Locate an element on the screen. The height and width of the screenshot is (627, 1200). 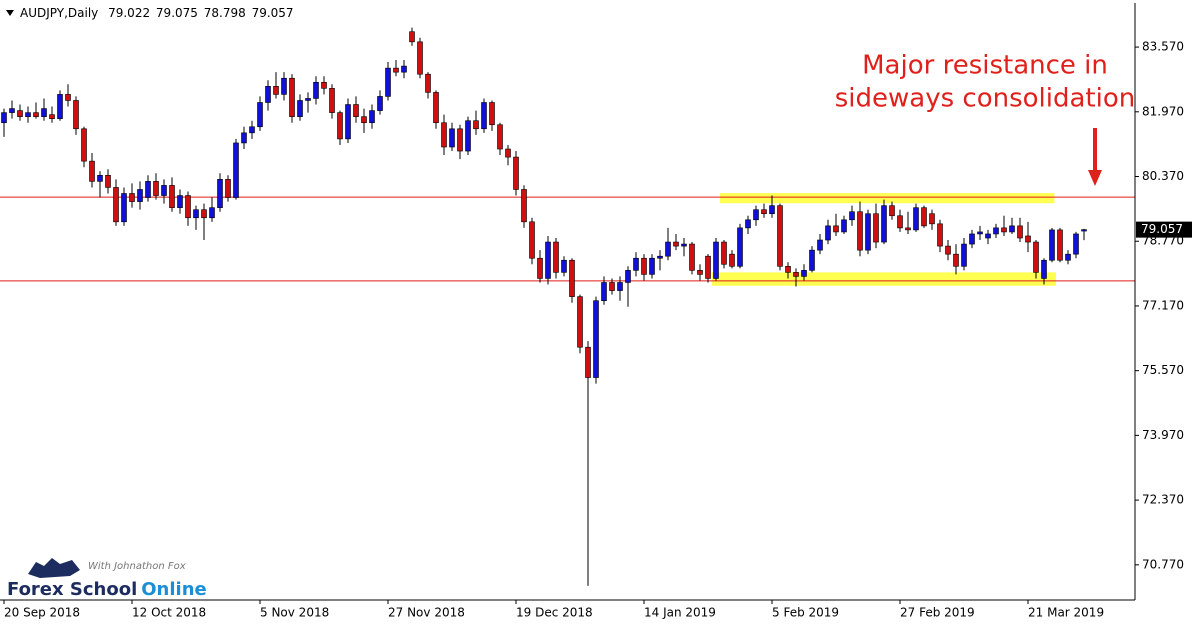
y-tick-label: 73.970 is located at coordinates (1163, 435).